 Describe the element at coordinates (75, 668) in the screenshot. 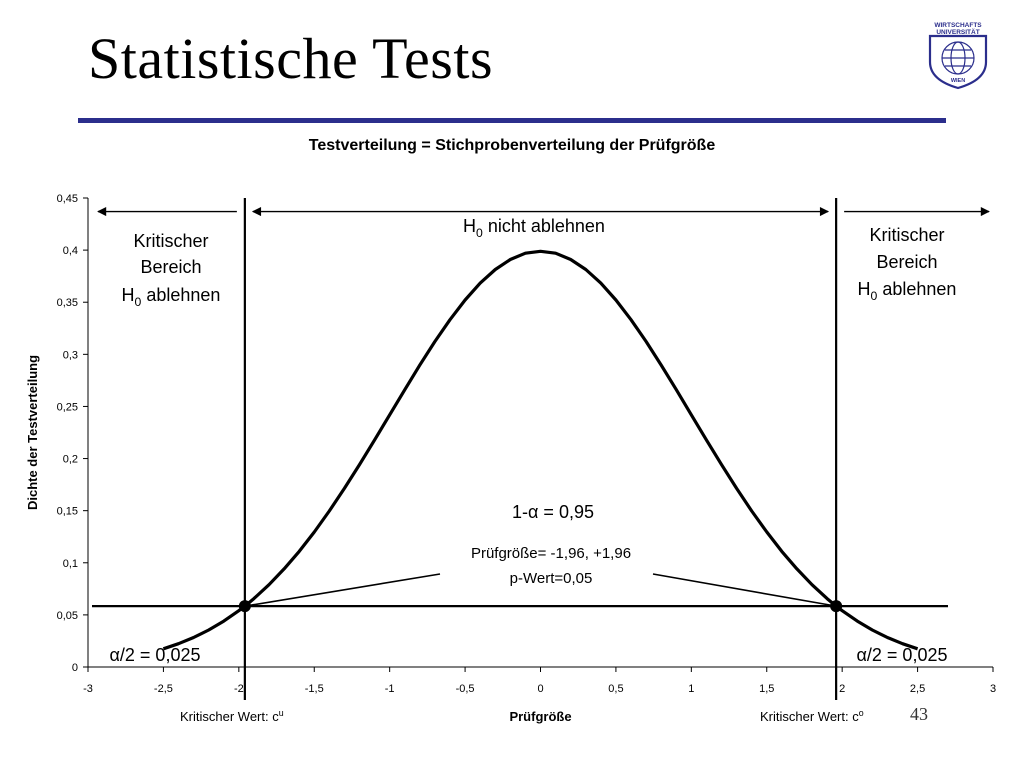

I see `y-tick-label: 0` at that location.